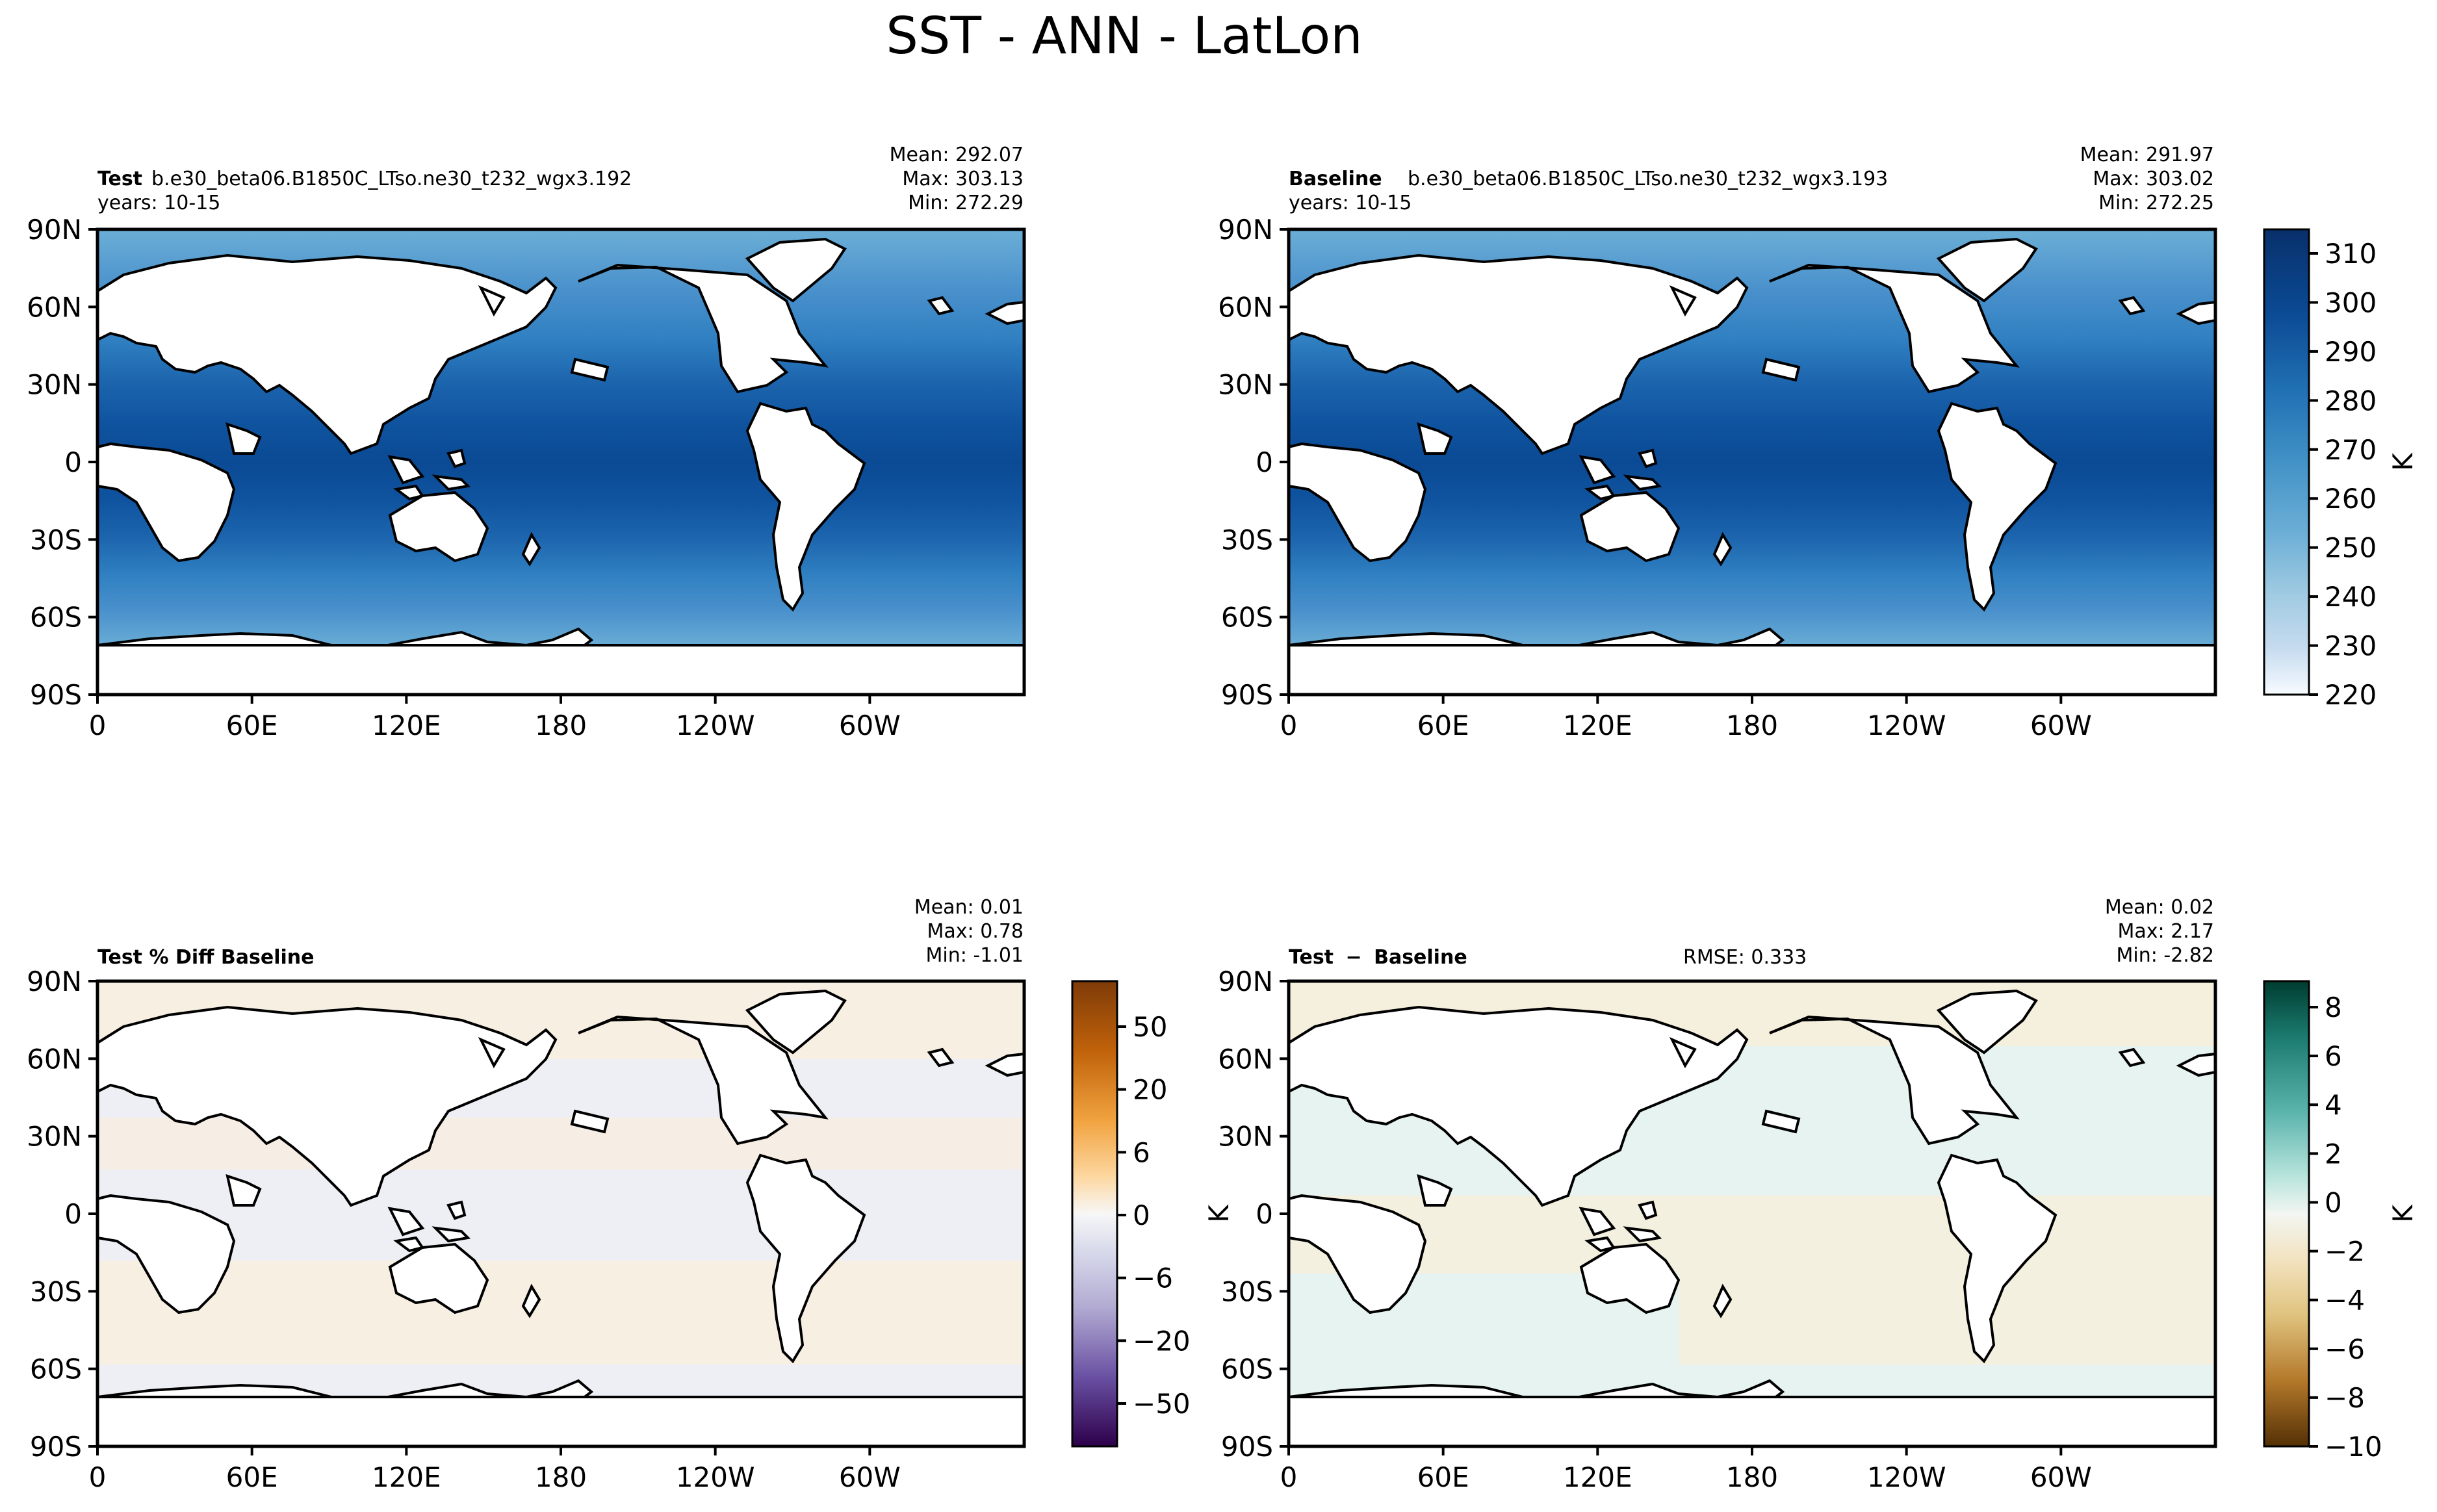 This screenshot has height=1512, width=2437. What do you see at coordinates (2353, 1447) in the screenshot?
I see `colorbar-tick-label: −10` at bounding box center [2353, 1447].